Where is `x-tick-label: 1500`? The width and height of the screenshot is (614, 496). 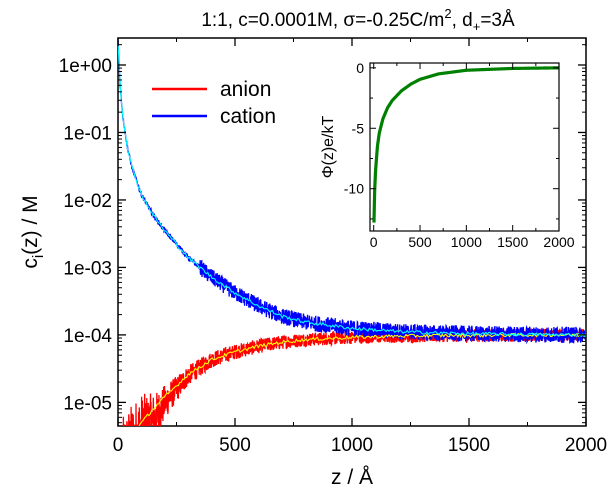
x-tick-label: 1500 is located at coordinates (469, 445).